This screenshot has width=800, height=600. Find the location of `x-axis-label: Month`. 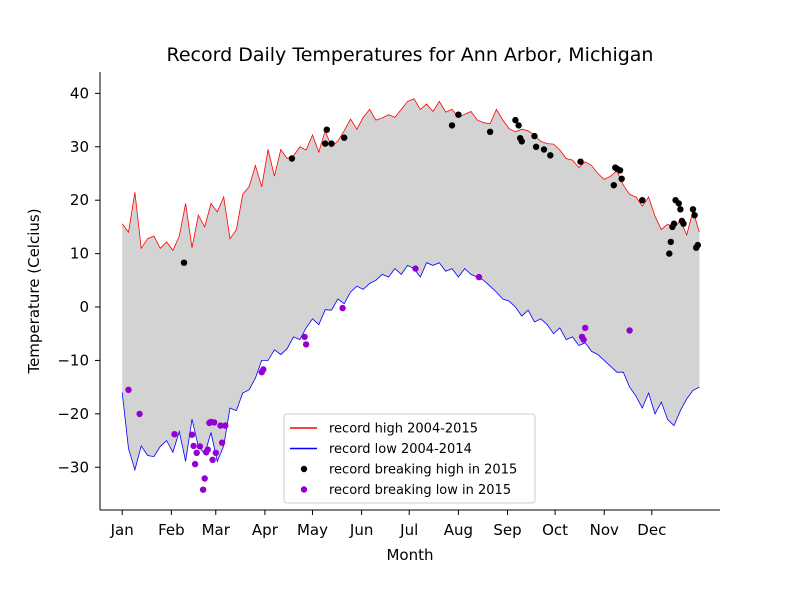

x-axis-label: Month is located at coordinates (409, 555).